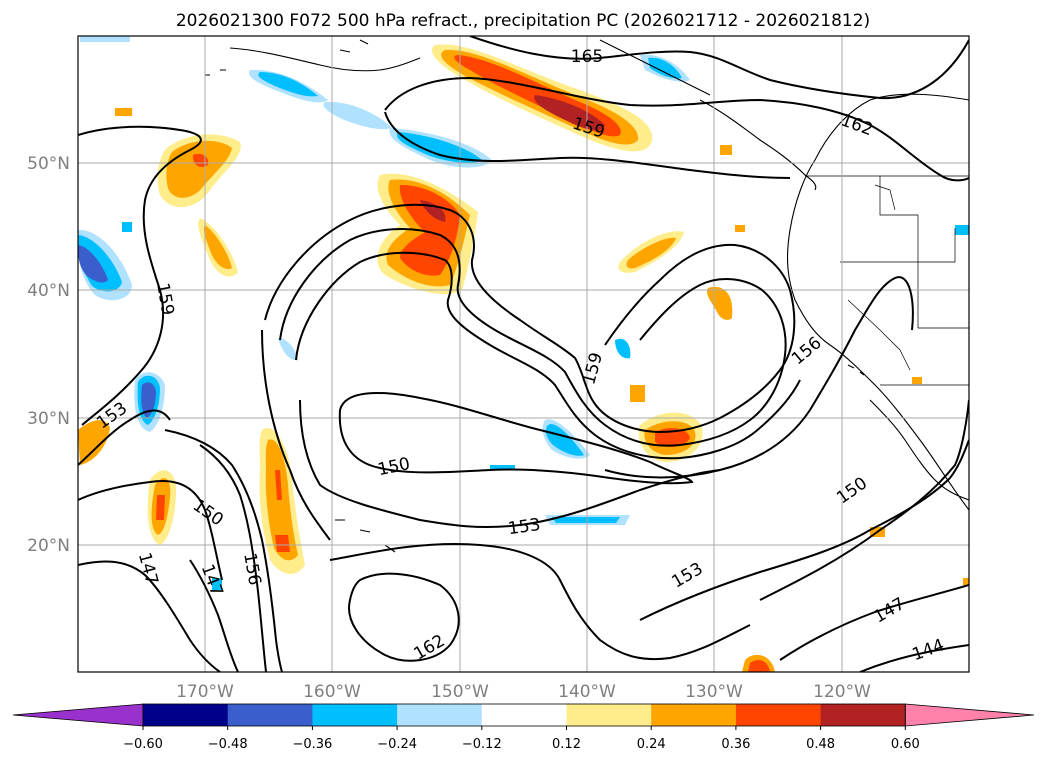 The image size is (1047, 765). What do you see at coordinates (150, 530) in the screenshot?
I see `contour-150-west` at bounding box center [150, 530].